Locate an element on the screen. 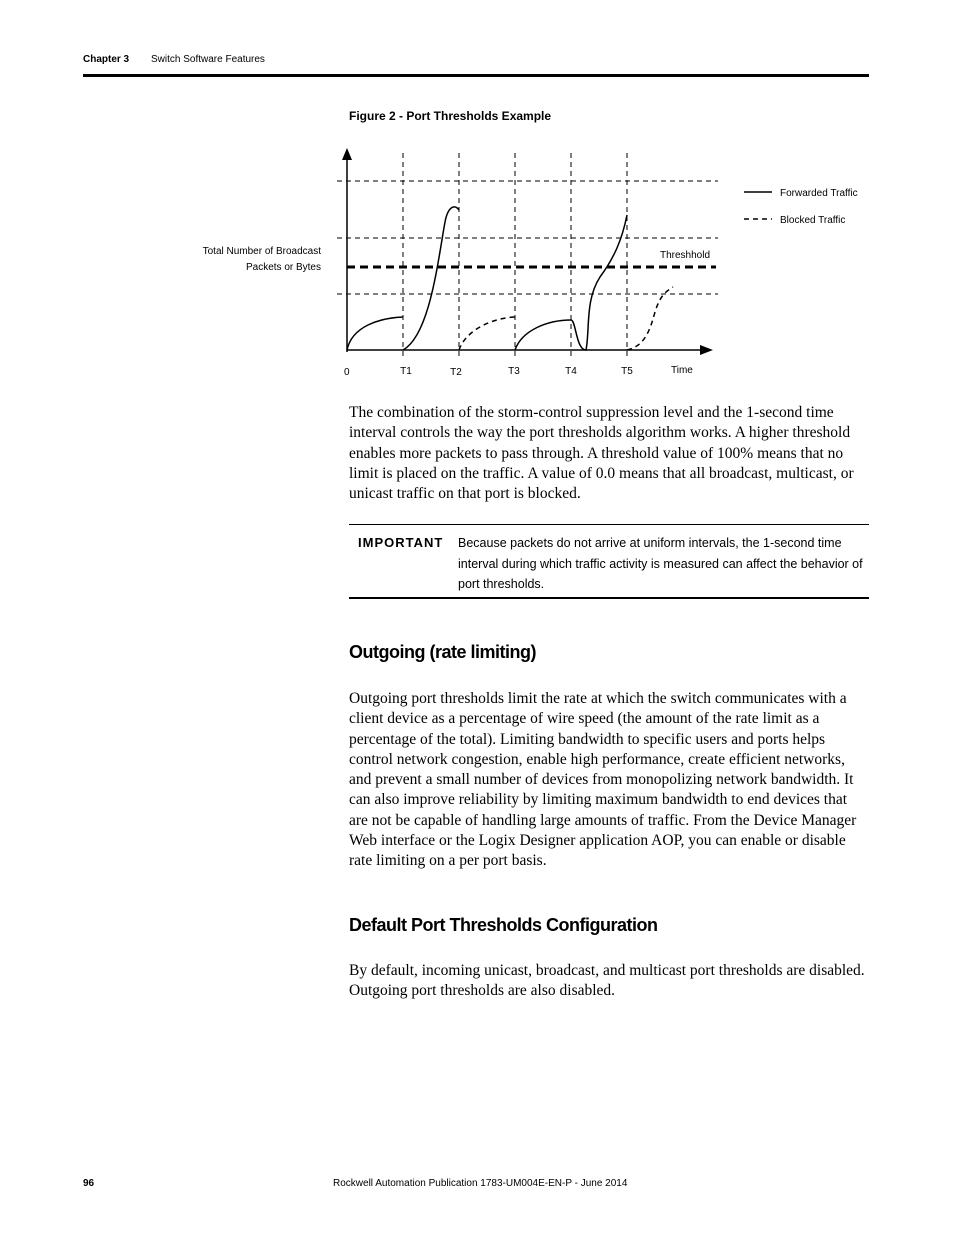  origin-label: 0 is located at coordinates (347, 372).